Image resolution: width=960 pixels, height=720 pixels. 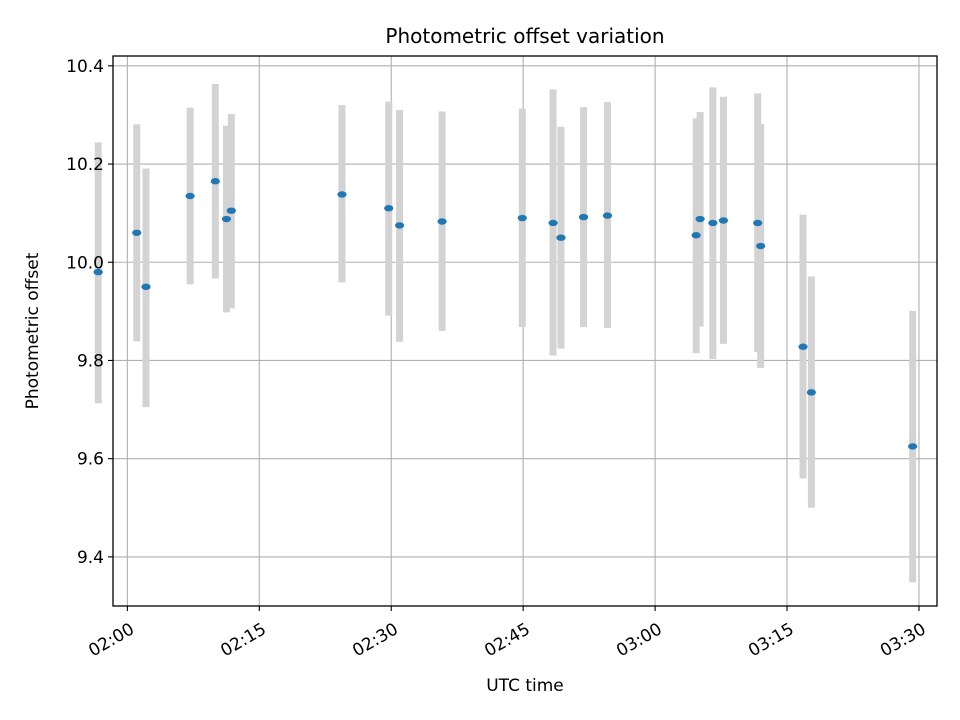 What do you see at coordinates (85, 67) in the screenshot?
I see `y-tick-label: 10.4` at bounding box center [85, 67].